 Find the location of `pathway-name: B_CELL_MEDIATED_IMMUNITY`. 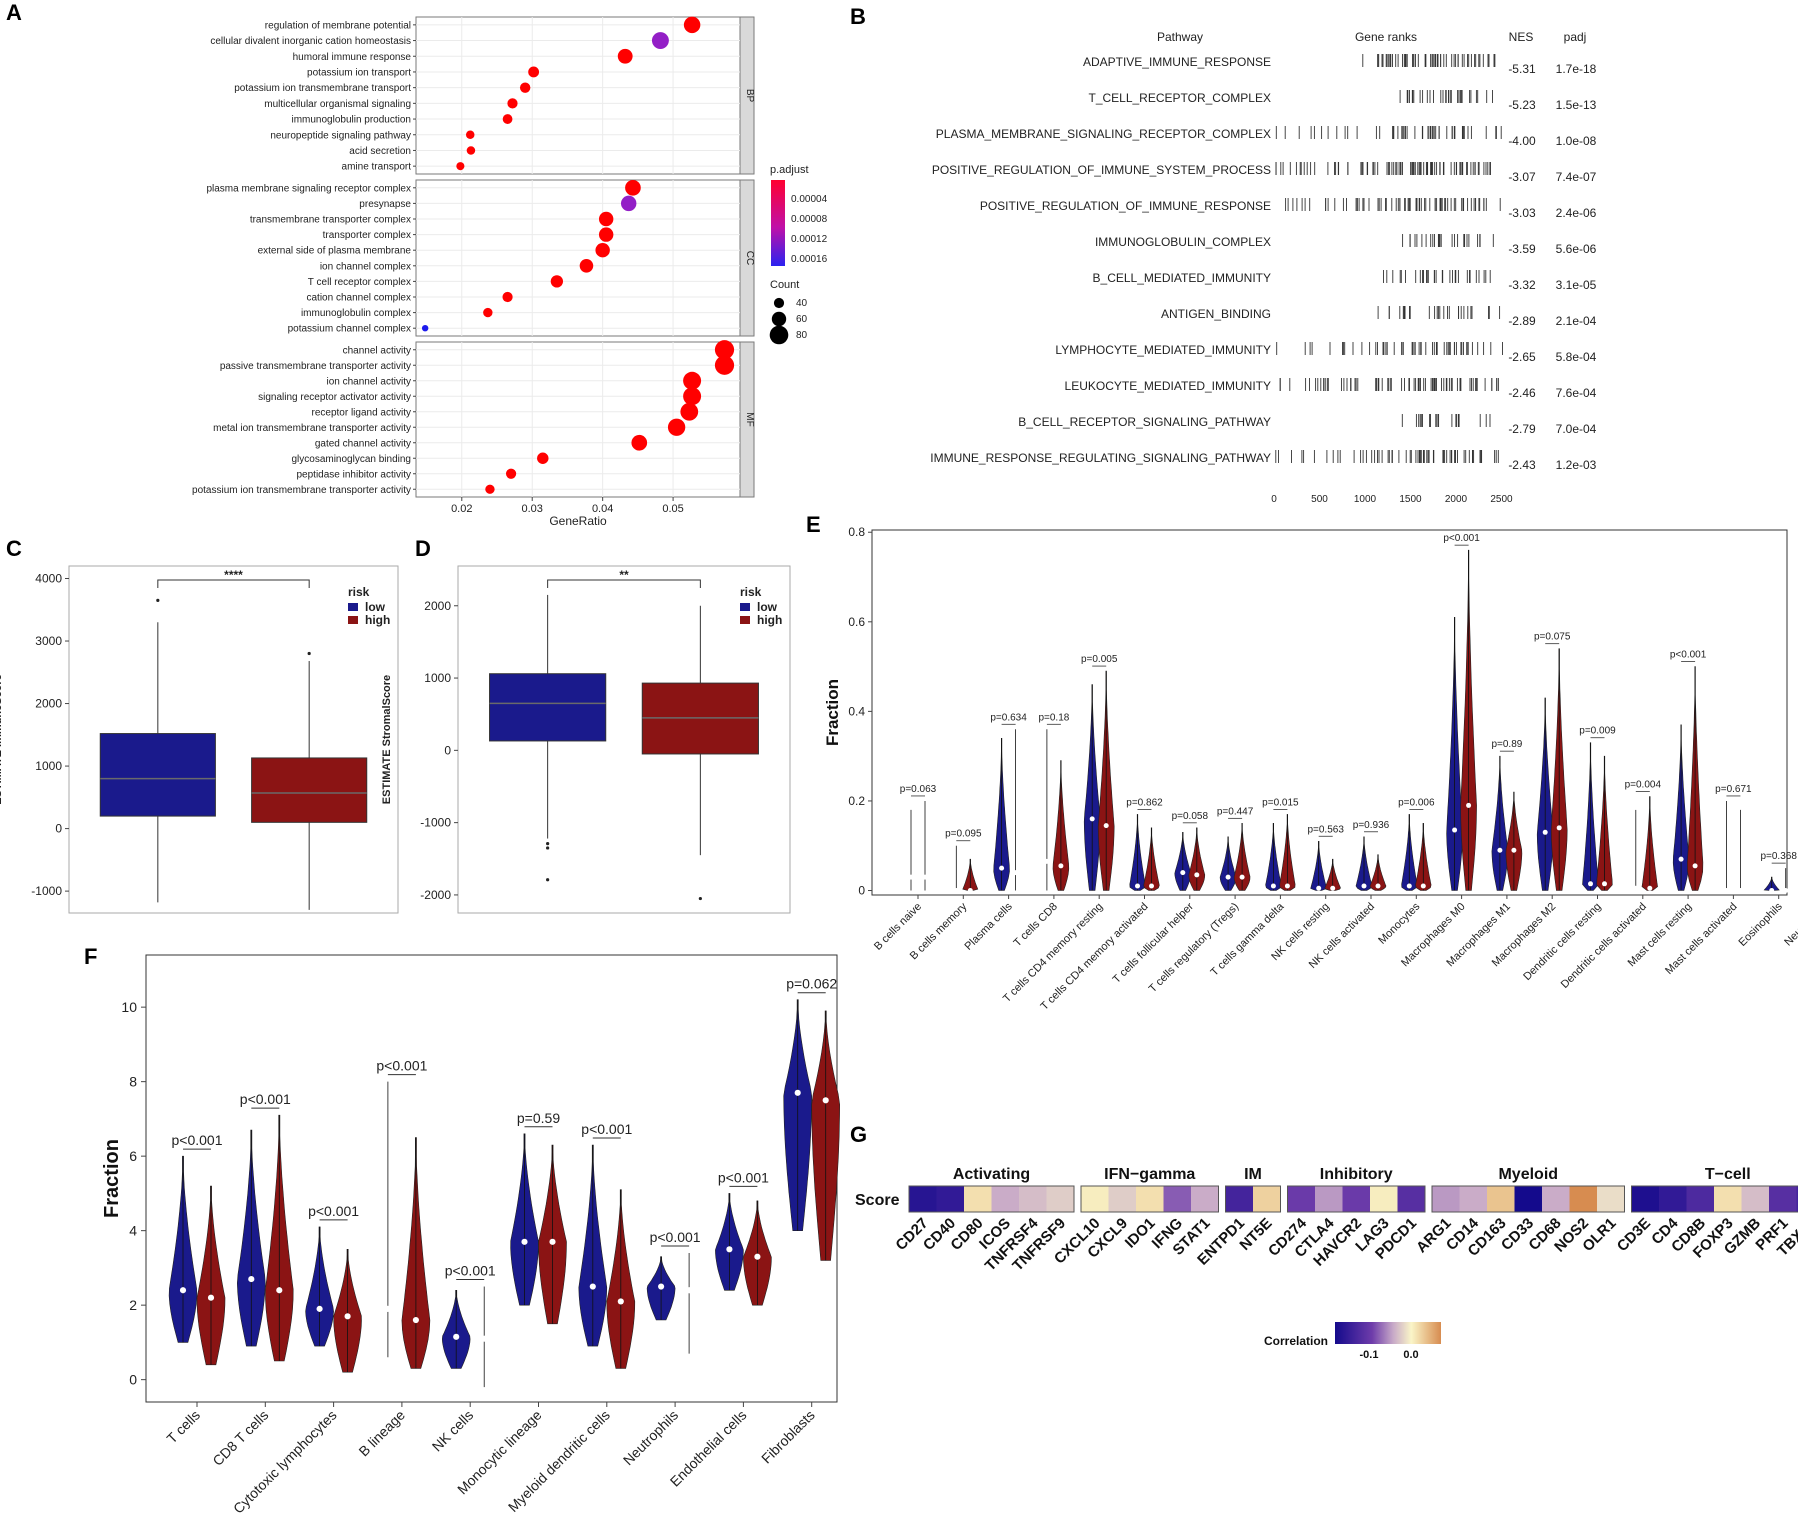

pathway-name: B_CELL_MEDIATED_IMMUNITY is located at coordinates (1182, 278).